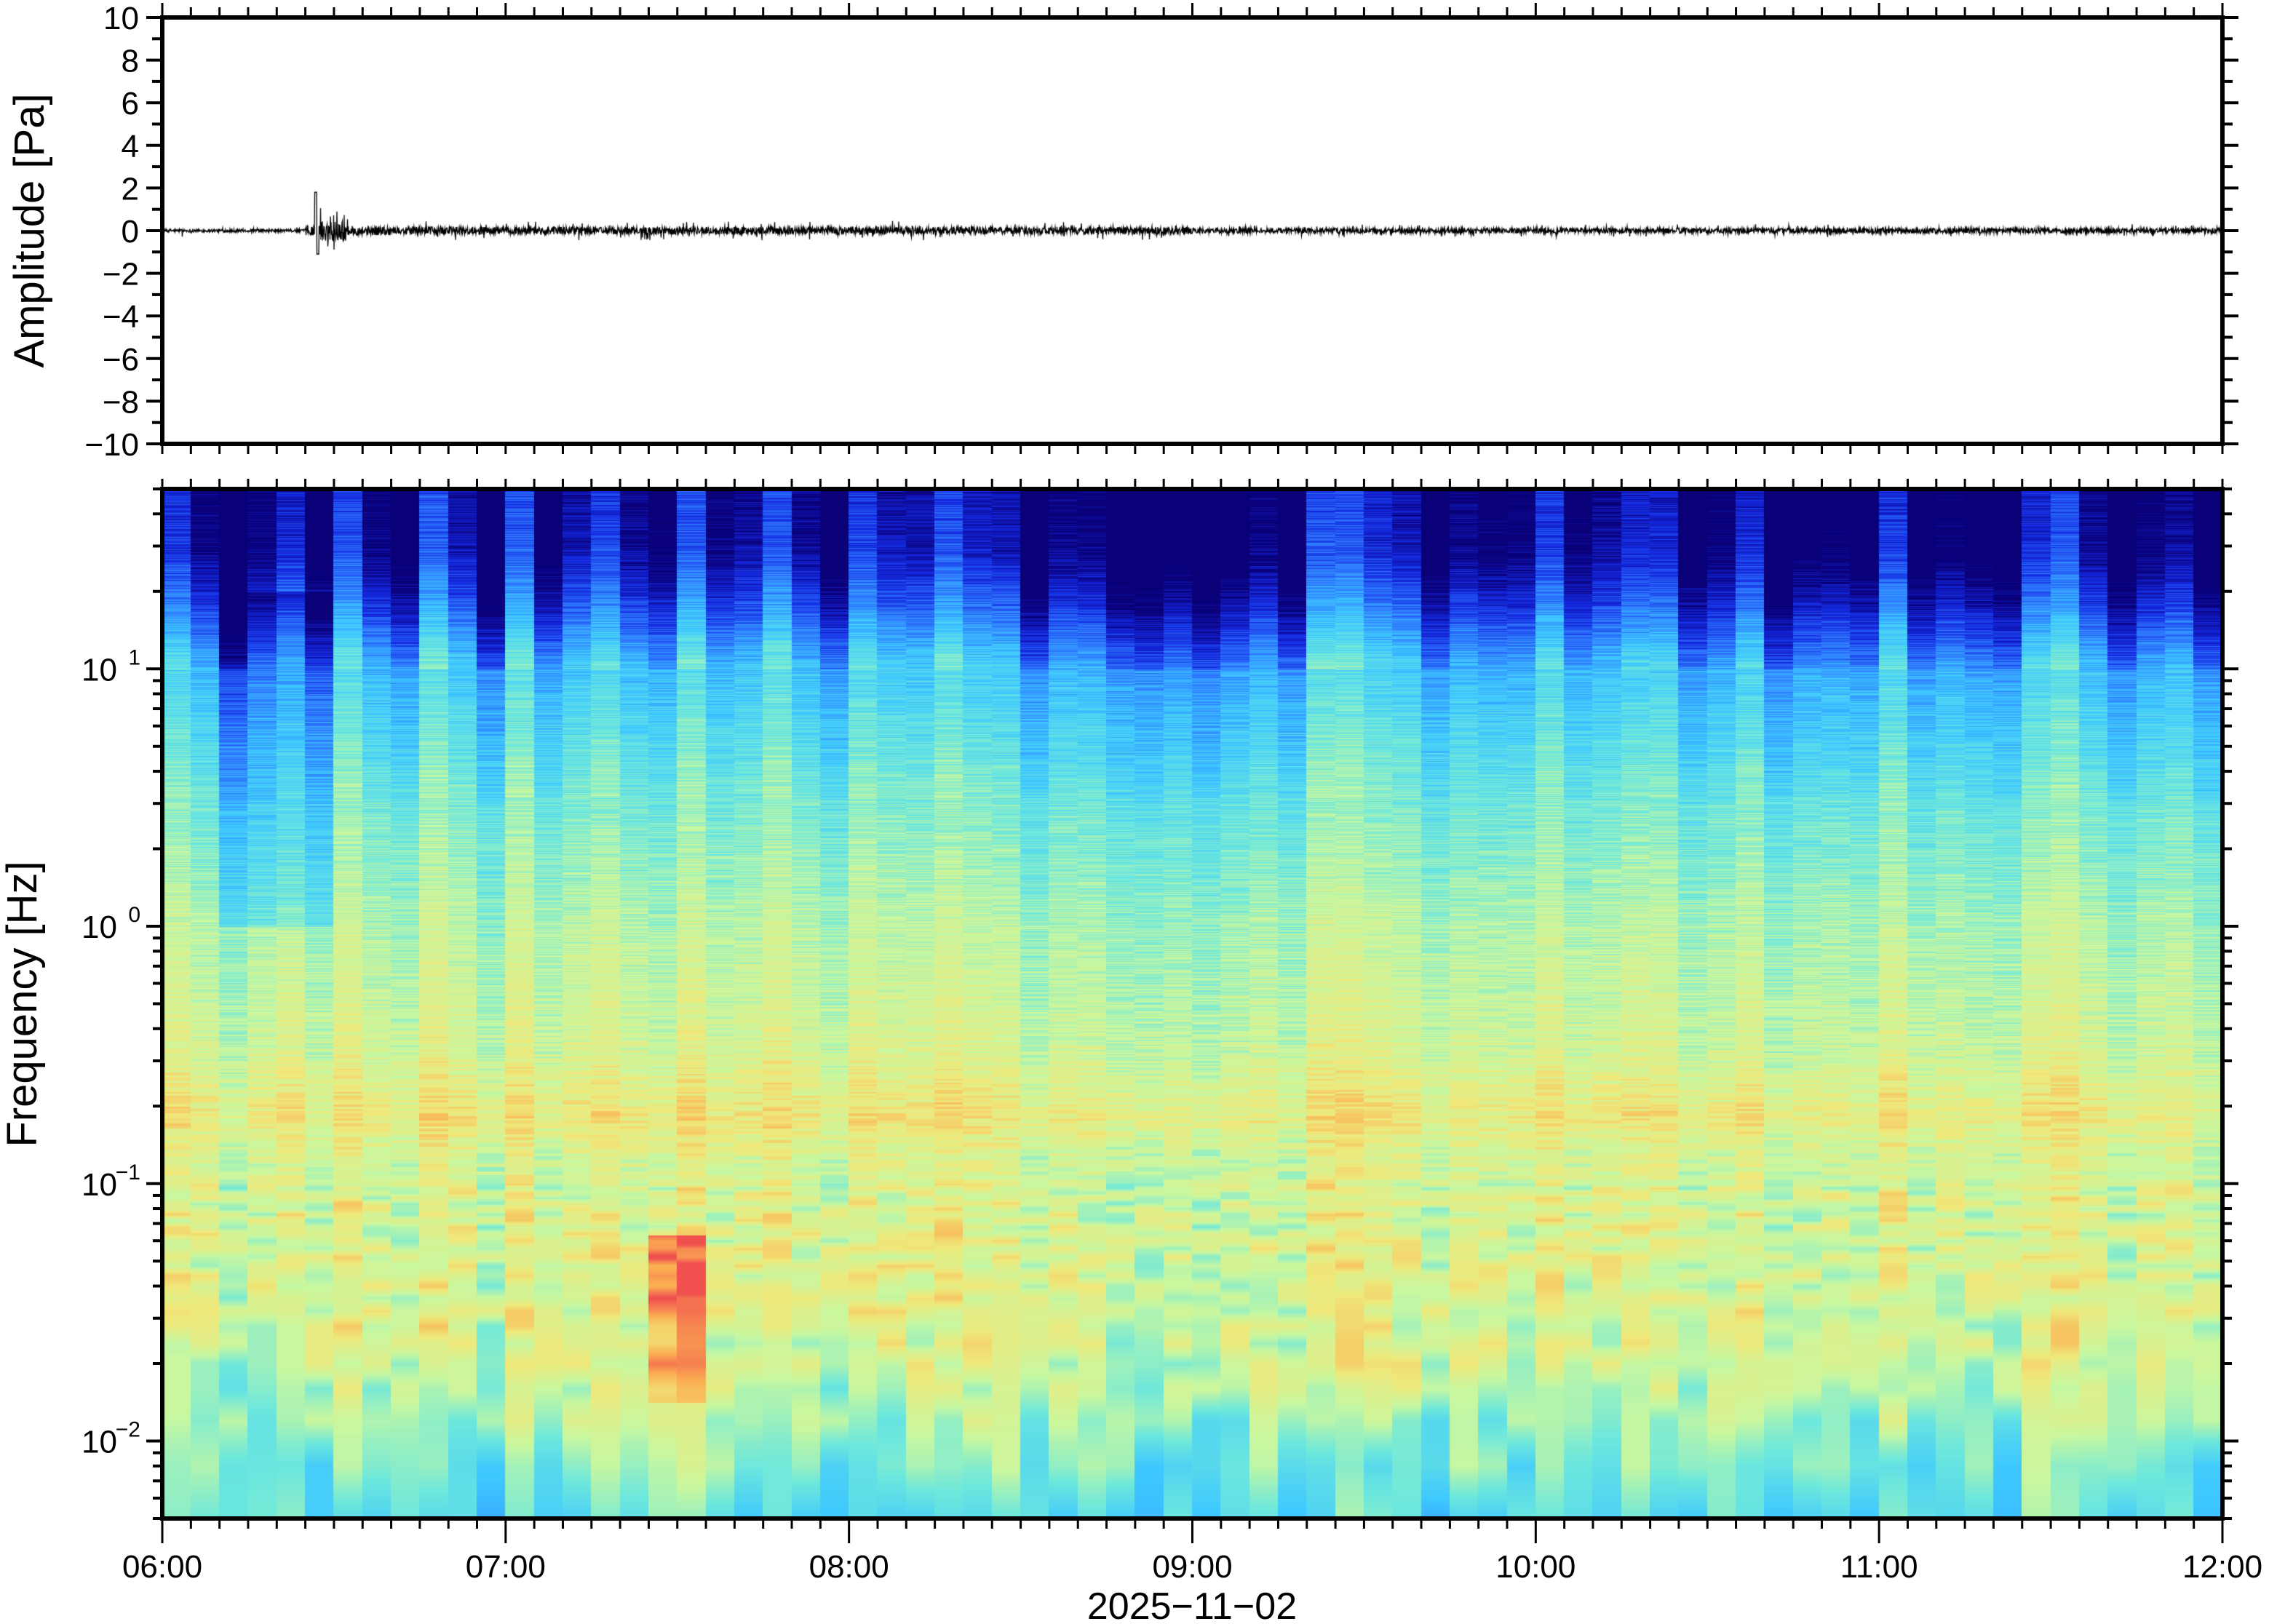 The height and width of the screenshot is (1624, 2269). Describe the element at coordinates (1879, 1567) in the screenshot. I see `time-tick-label: 11:00` at that location.